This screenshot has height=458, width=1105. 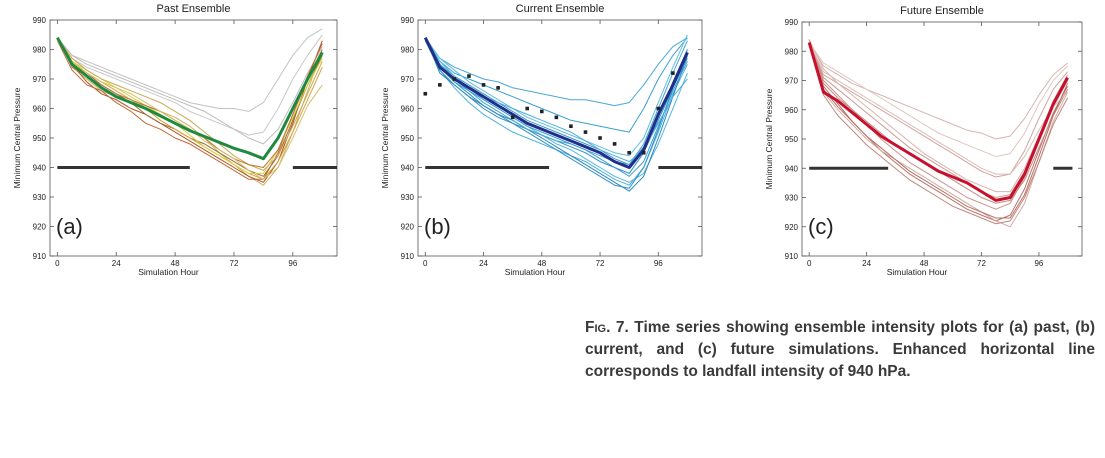 What do you see at coordinates (942, 11) in the screenshot?
I see `chart-title: Future Ensemble` at bounding box center [942, 11].